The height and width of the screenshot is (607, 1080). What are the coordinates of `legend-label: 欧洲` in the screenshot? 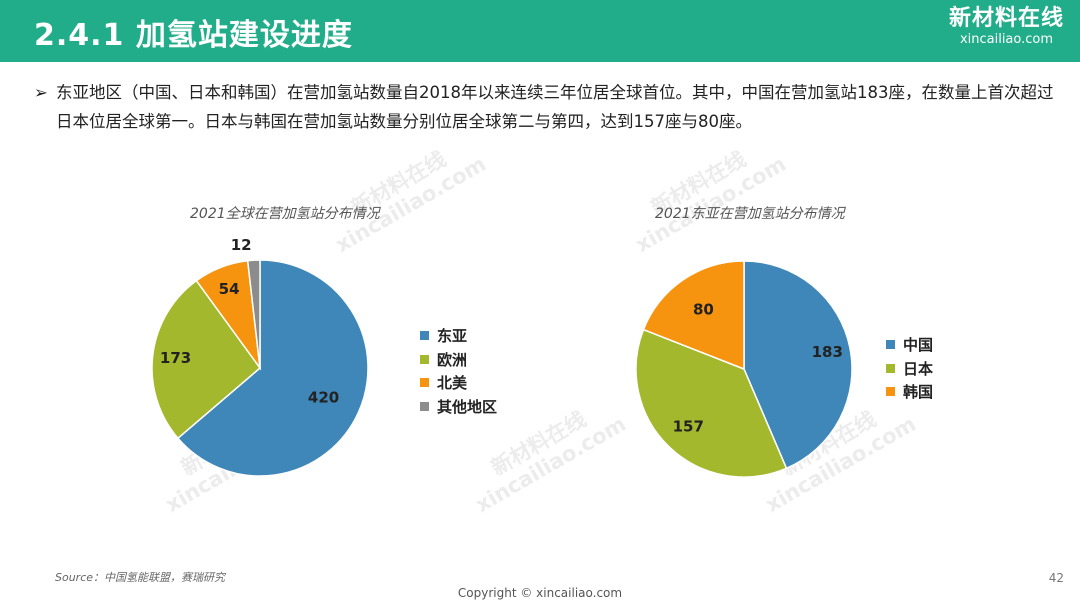 It's located at (452, 359).